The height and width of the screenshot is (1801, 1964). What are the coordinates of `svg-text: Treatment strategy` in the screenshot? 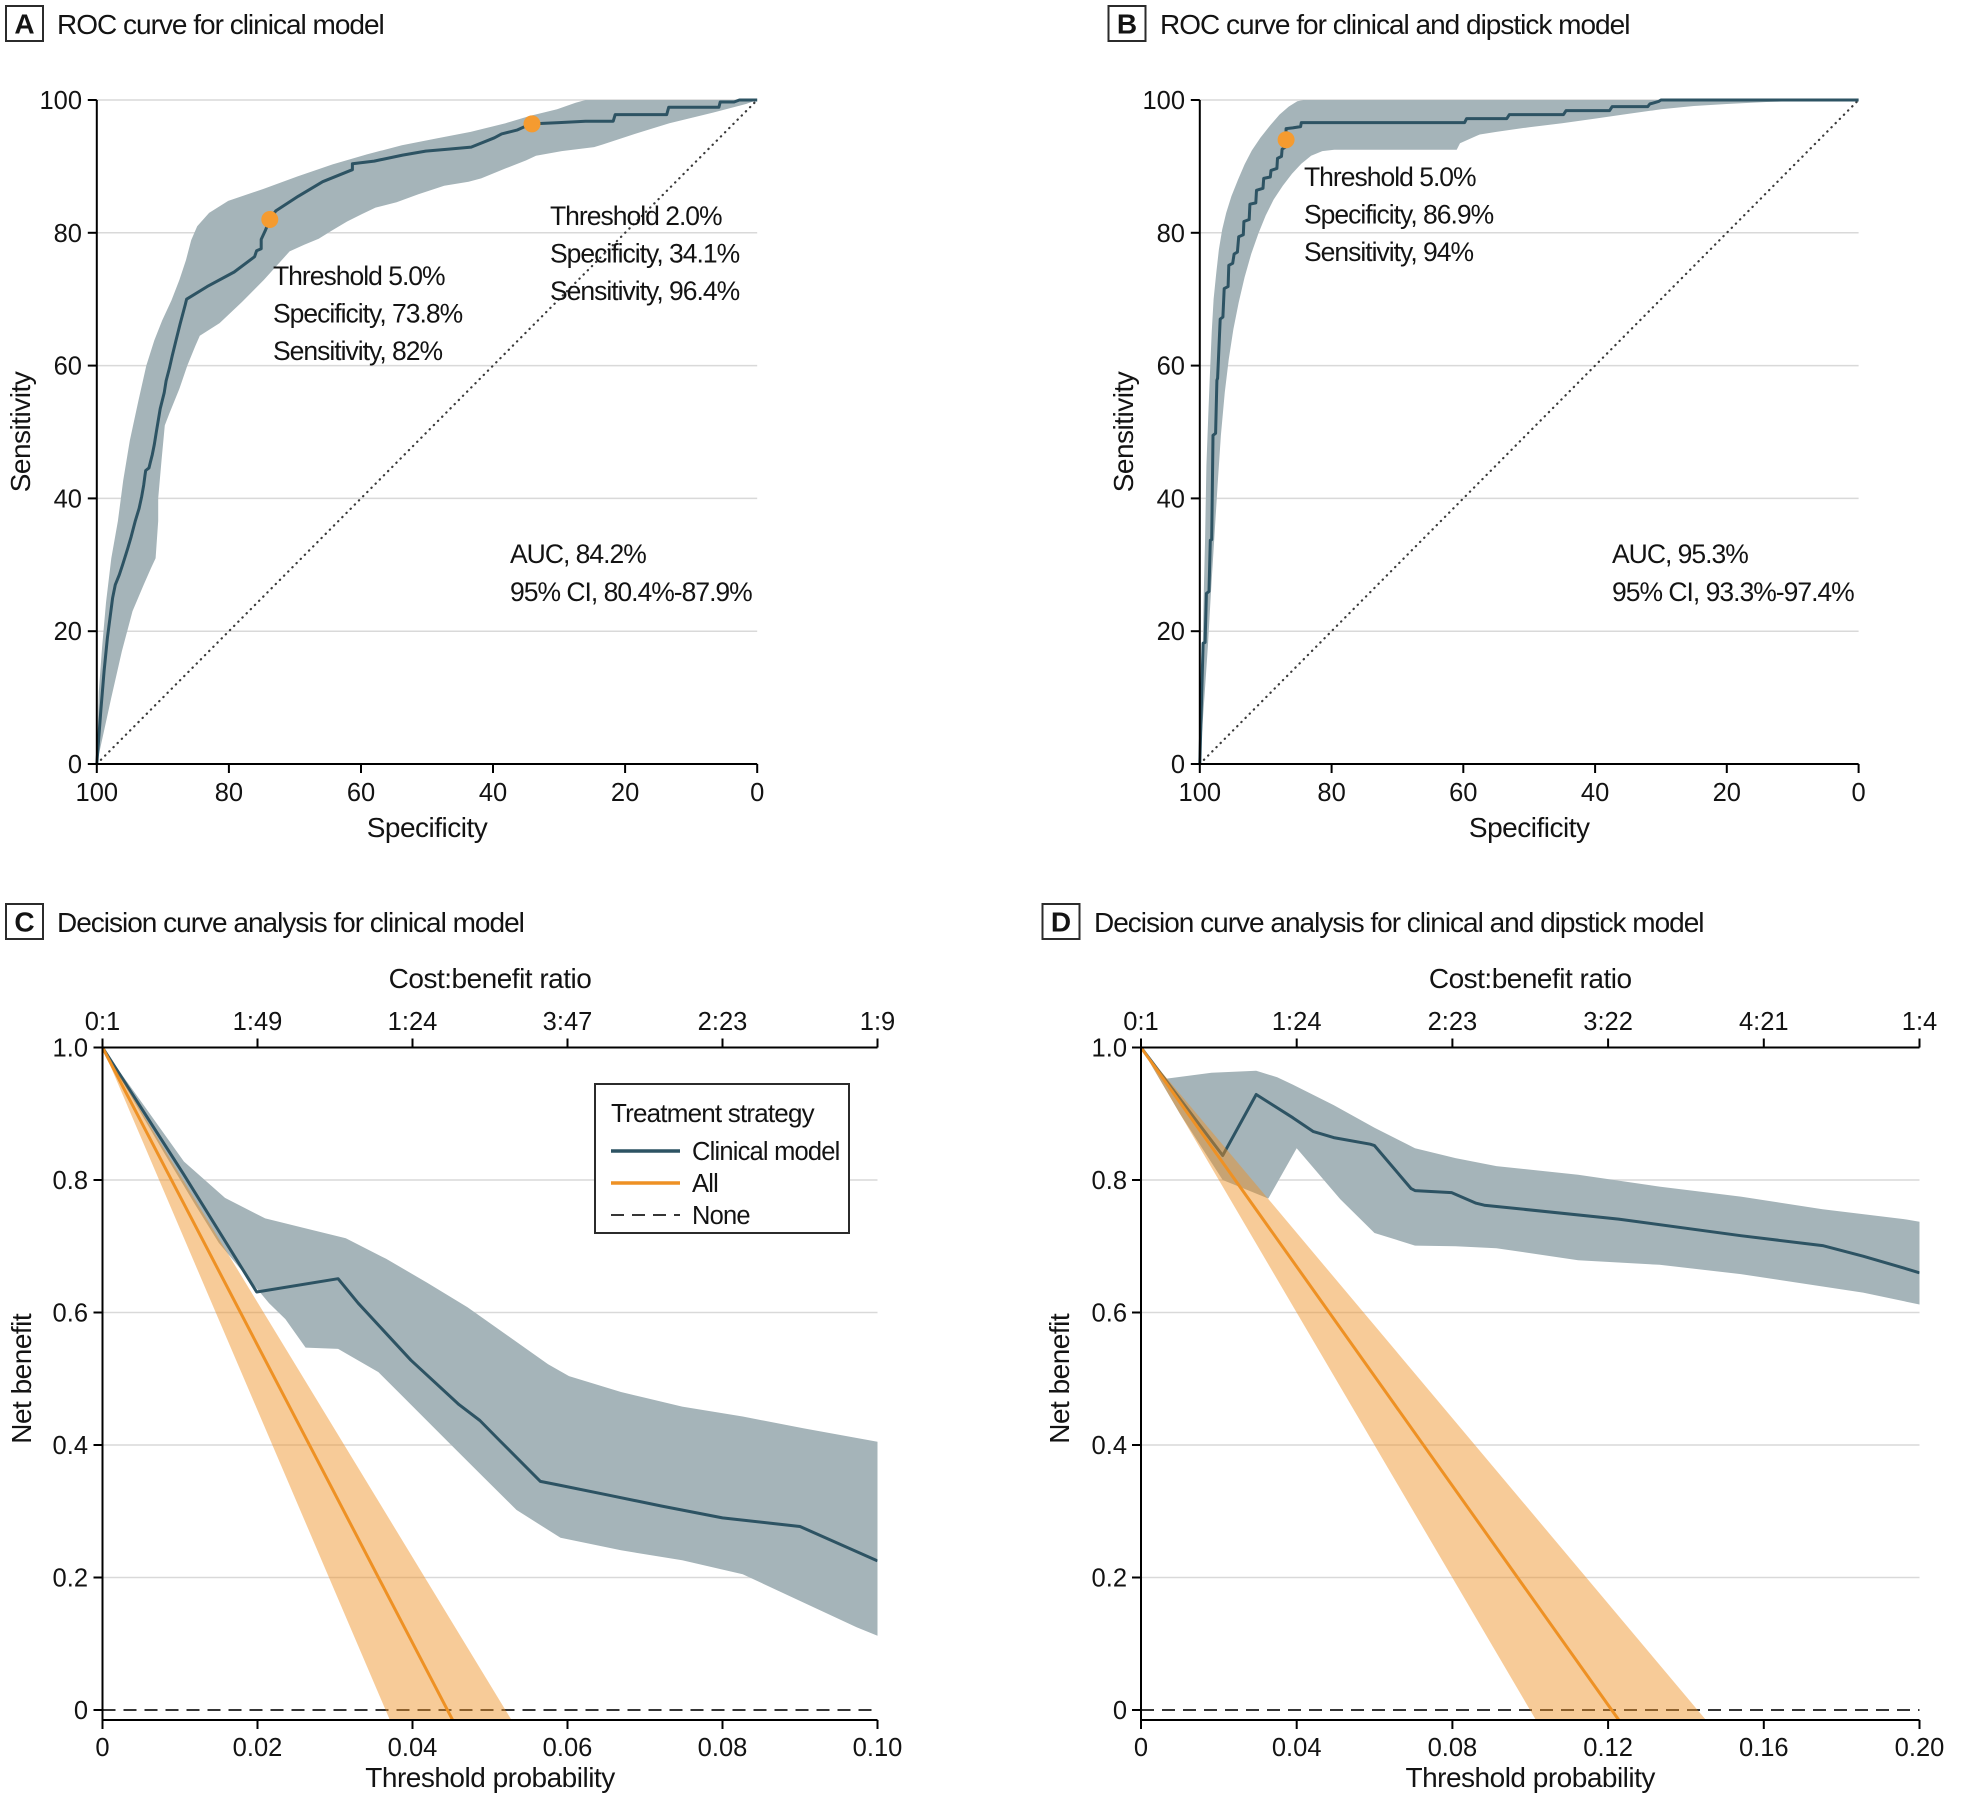 It's located at (713, 1113).